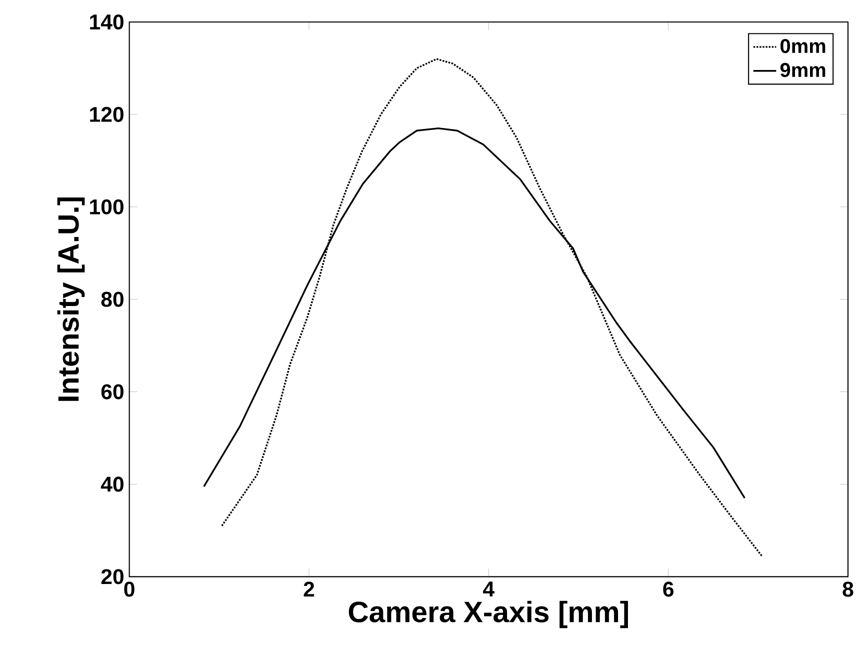 The image size is (860, 667). What do you see at coordinates (668, 589) in the screenshot?
I see `x-tick-label: 6` at bounding box center [668, 589].